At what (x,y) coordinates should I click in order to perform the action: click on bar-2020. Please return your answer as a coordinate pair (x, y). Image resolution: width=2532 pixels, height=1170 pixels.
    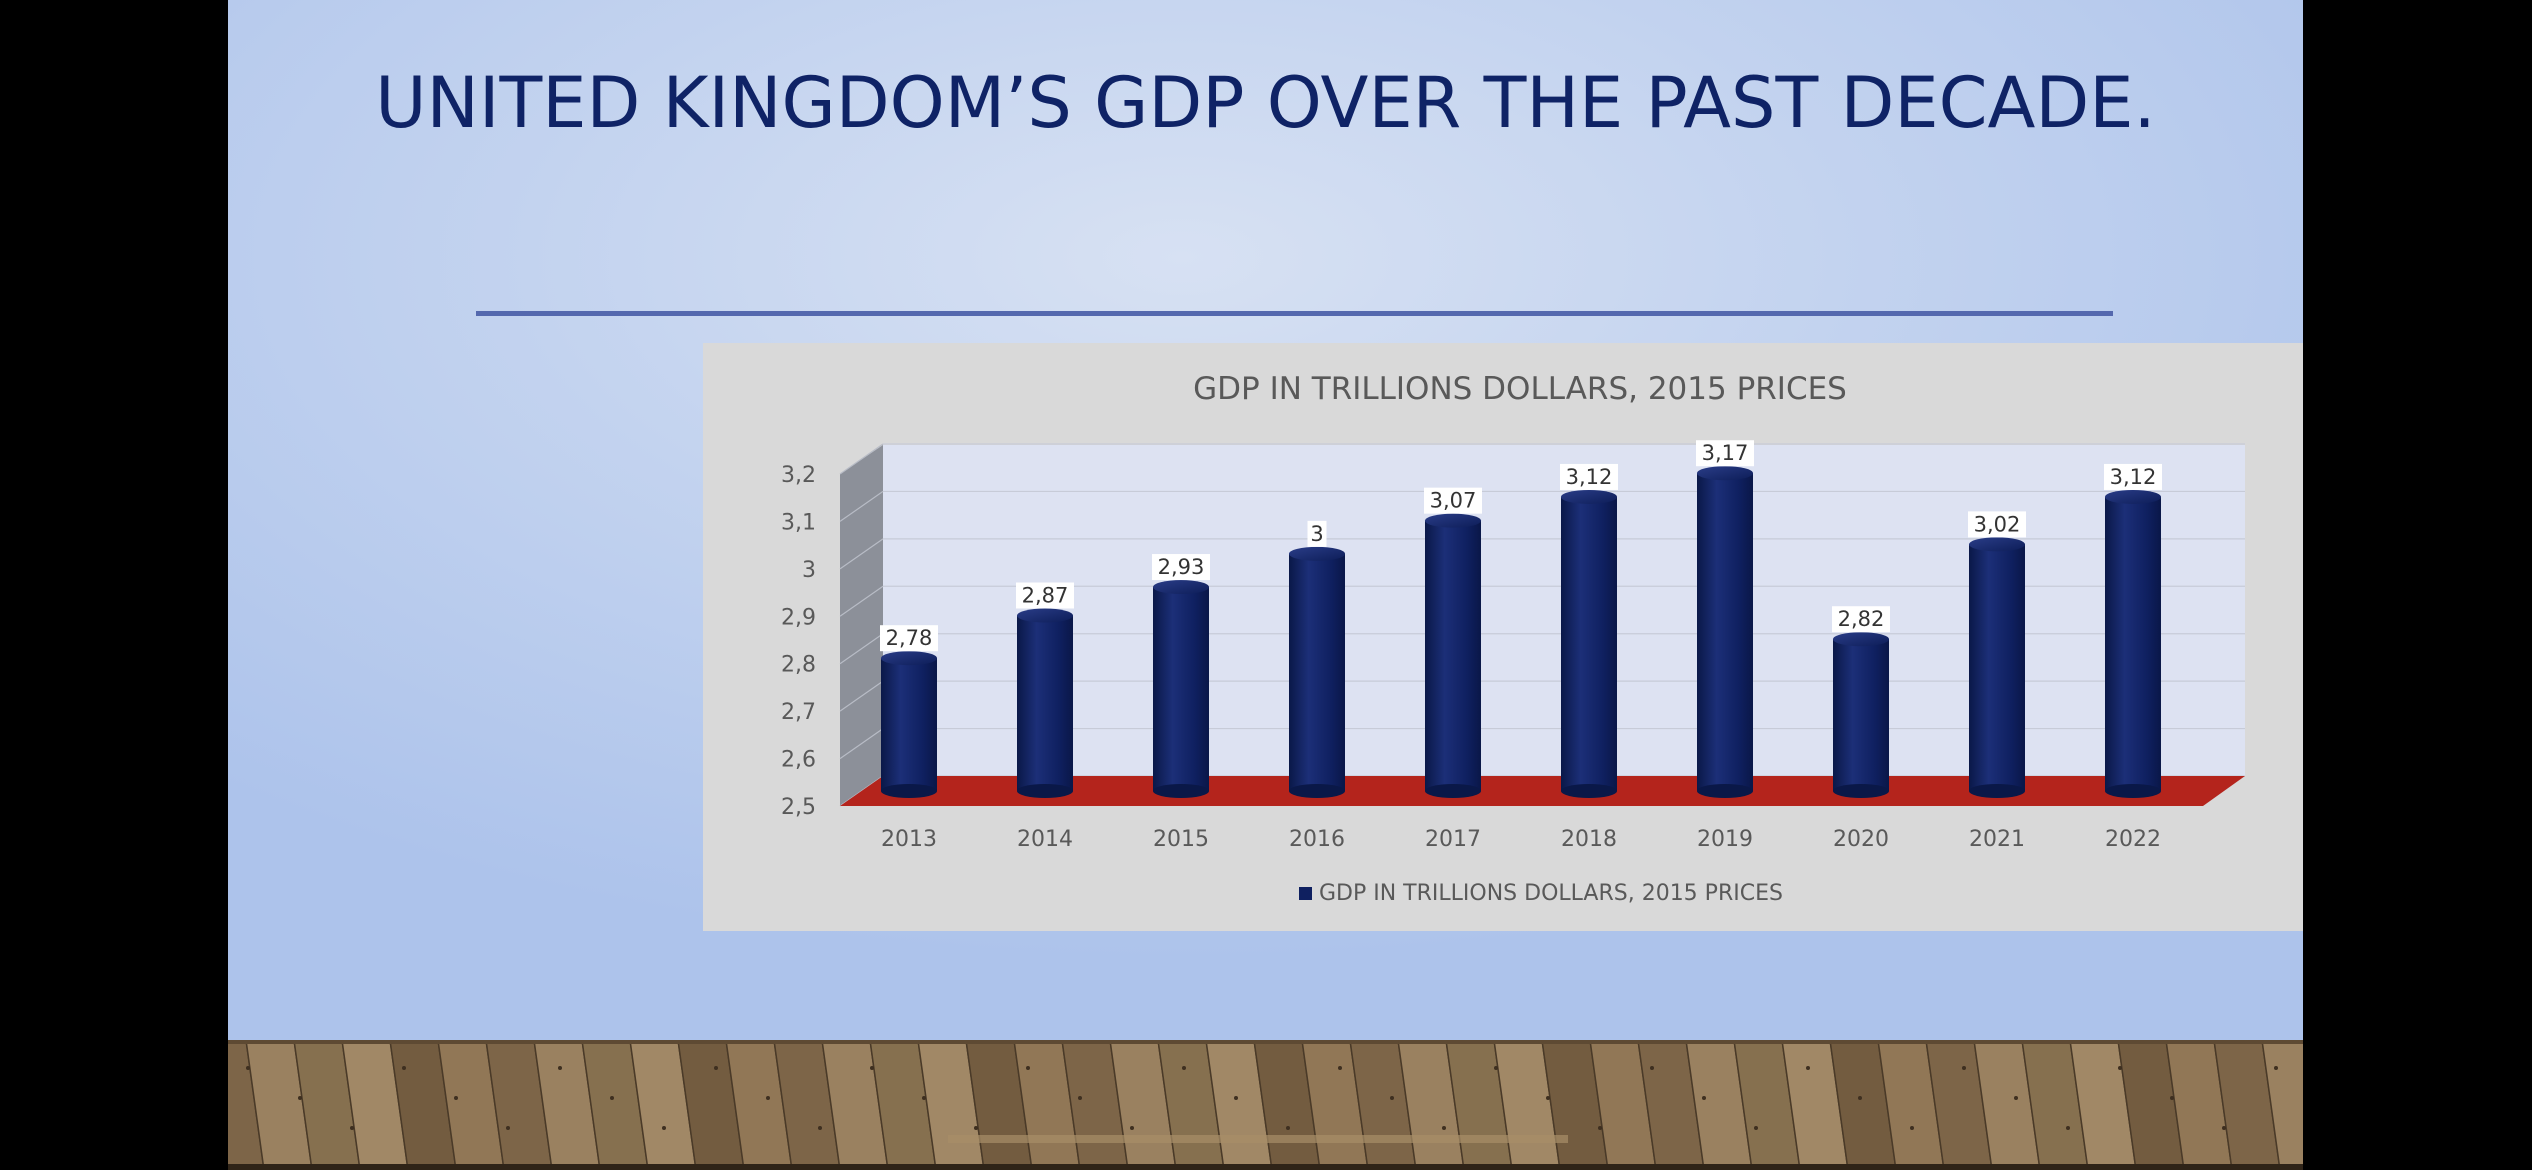
    Looking at the image, I should click on (1861, 715).